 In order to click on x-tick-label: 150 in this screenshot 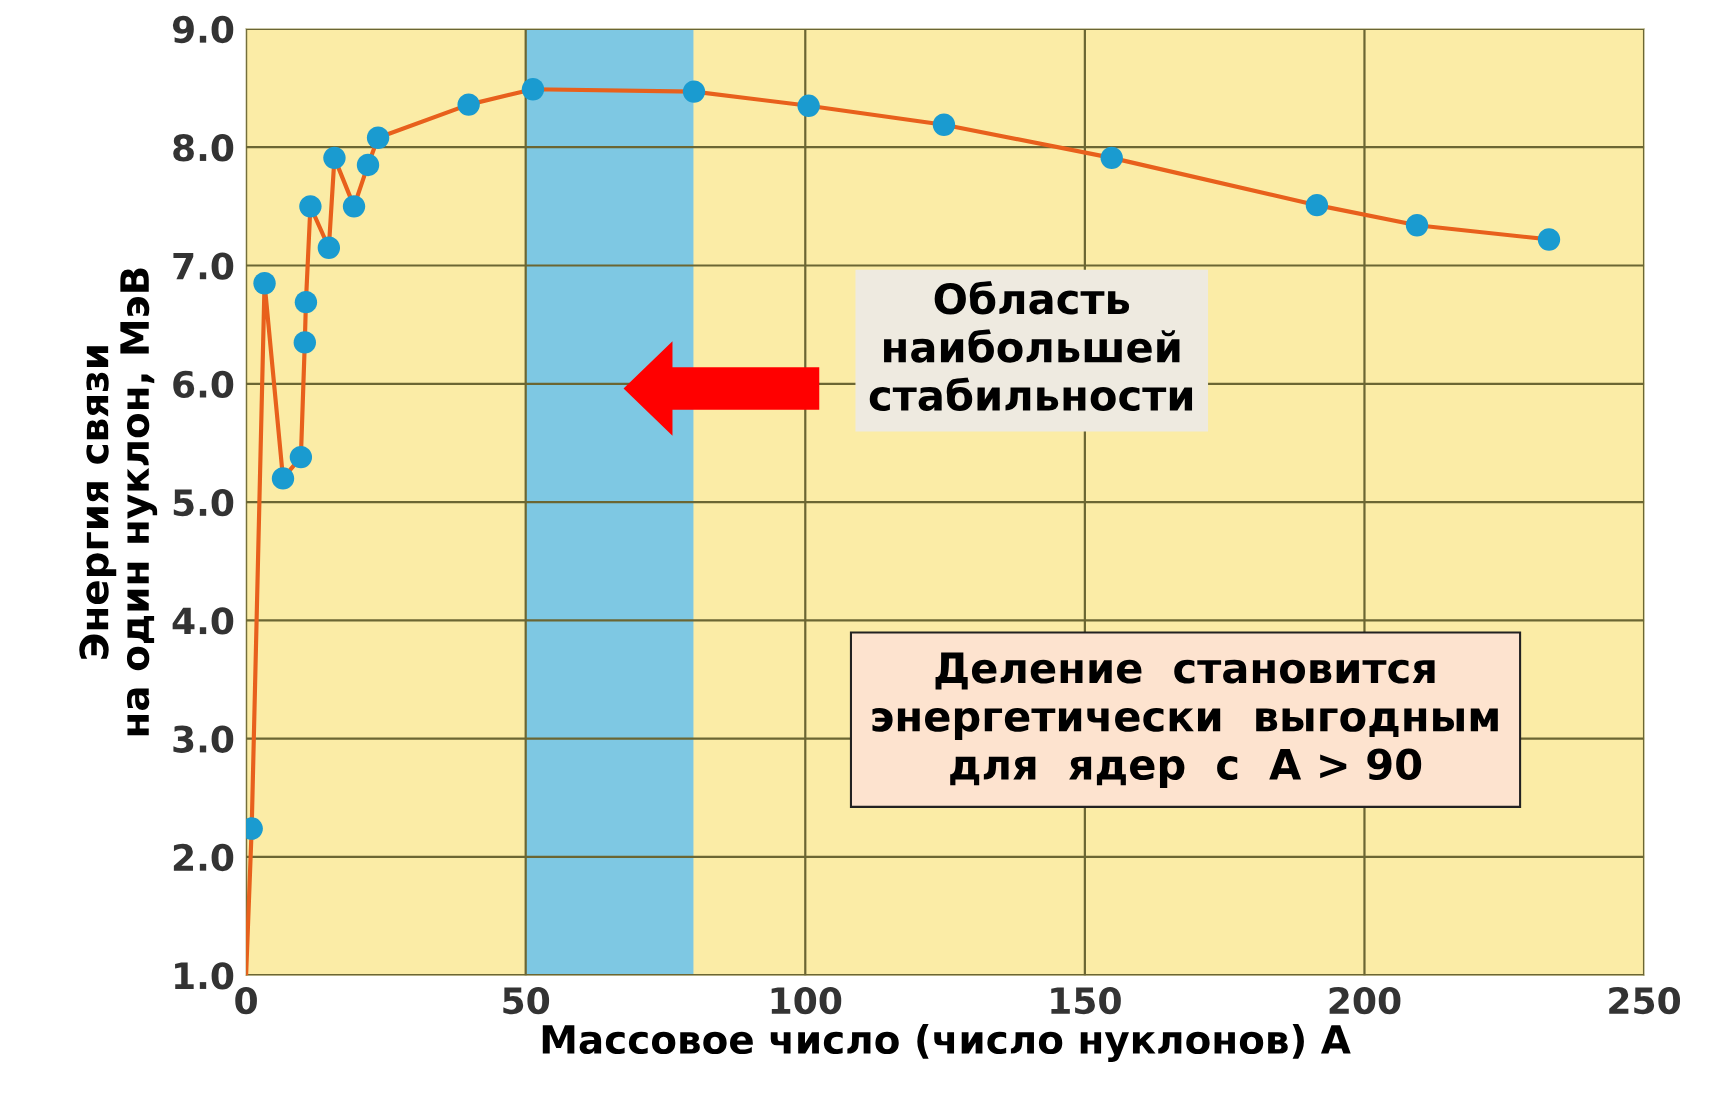, I will do `click(1086, 1000)`.